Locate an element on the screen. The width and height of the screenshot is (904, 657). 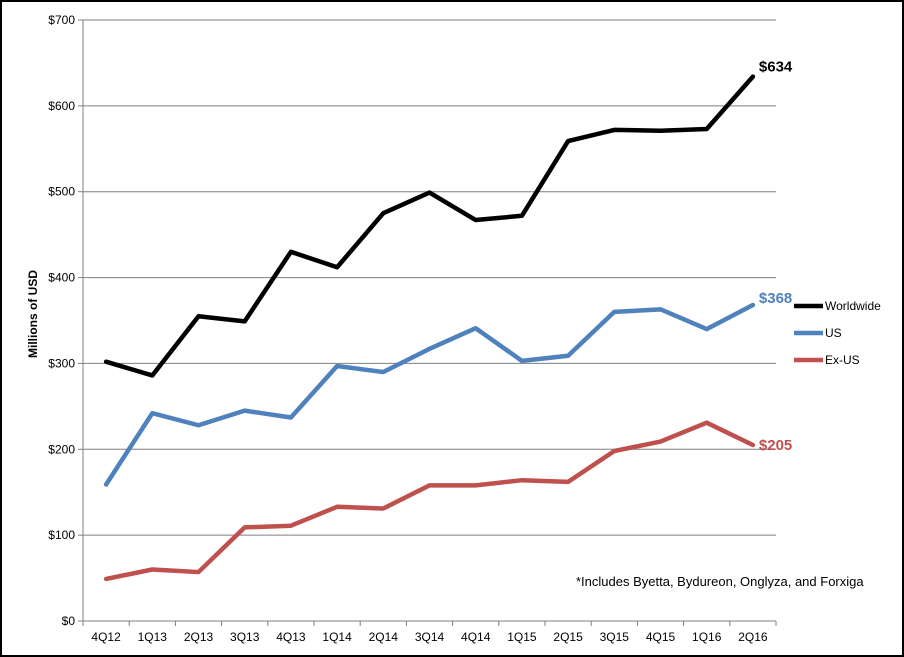
y-tick-labels: $0 $100 $200 $300 $400 $500 $600 $700 is located at coordinates (61, 320).